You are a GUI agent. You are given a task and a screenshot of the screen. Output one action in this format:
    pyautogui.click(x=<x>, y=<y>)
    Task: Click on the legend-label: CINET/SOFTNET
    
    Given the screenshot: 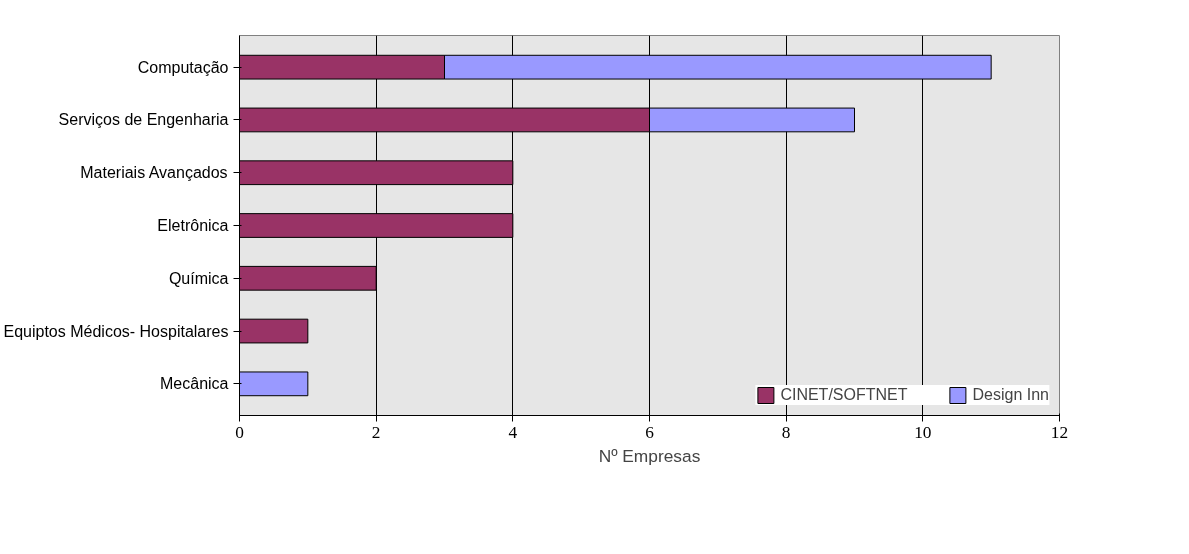 What is the action you would take?
    pyautogui.click(x=844, y=395)
    